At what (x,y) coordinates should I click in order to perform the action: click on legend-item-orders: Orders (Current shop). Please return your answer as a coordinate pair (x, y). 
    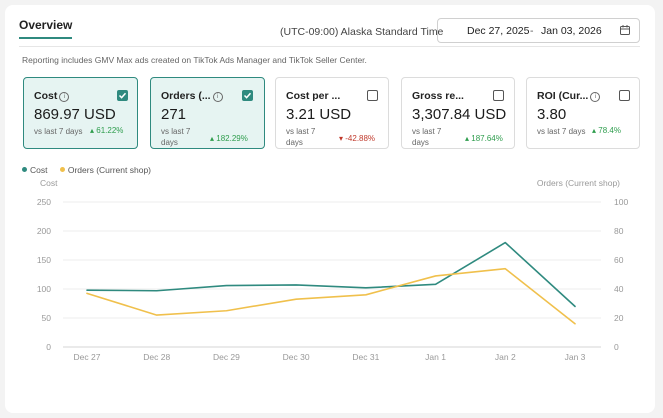
    Looking at the image, I should click on (105, 170).